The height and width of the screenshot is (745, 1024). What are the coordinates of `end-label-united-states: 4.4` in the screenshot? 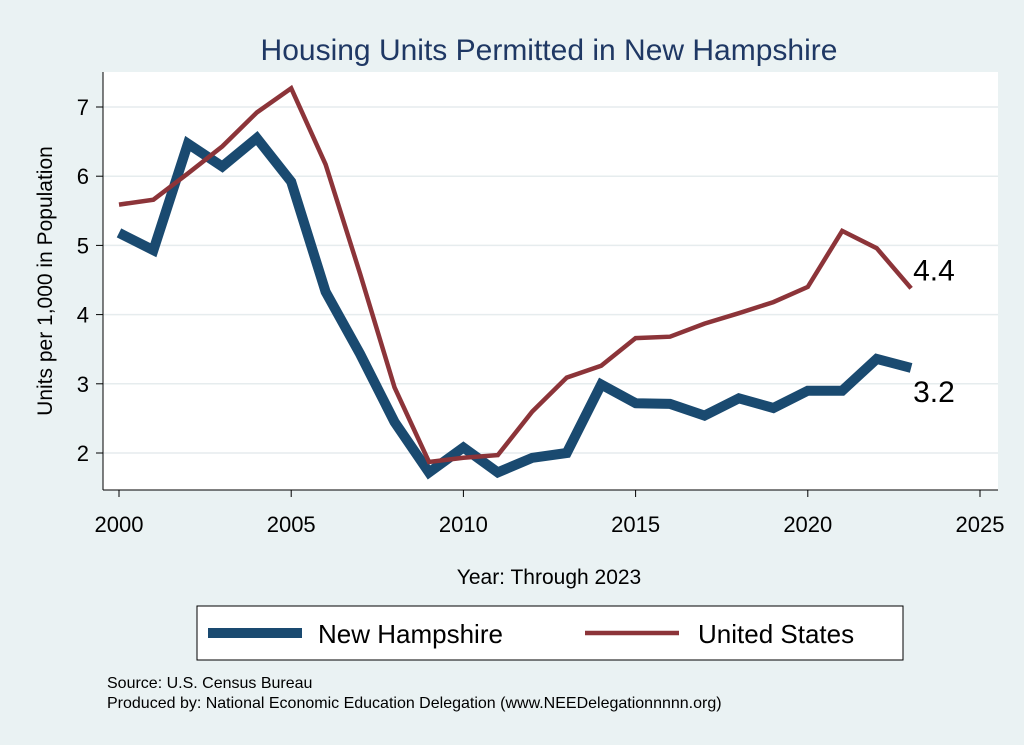 It's located at (934, 270).